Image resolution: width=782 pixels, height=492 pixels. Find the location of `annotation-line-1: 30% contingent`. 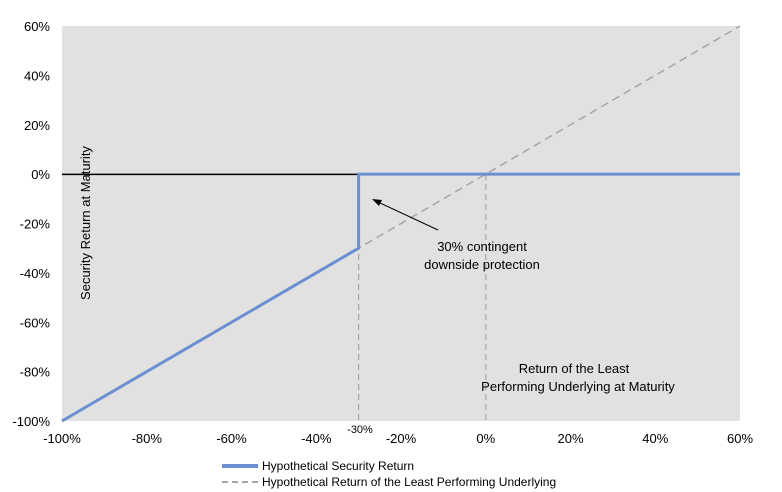

annotation-line-1: 30% contingent is located at coordinates (482, 246).